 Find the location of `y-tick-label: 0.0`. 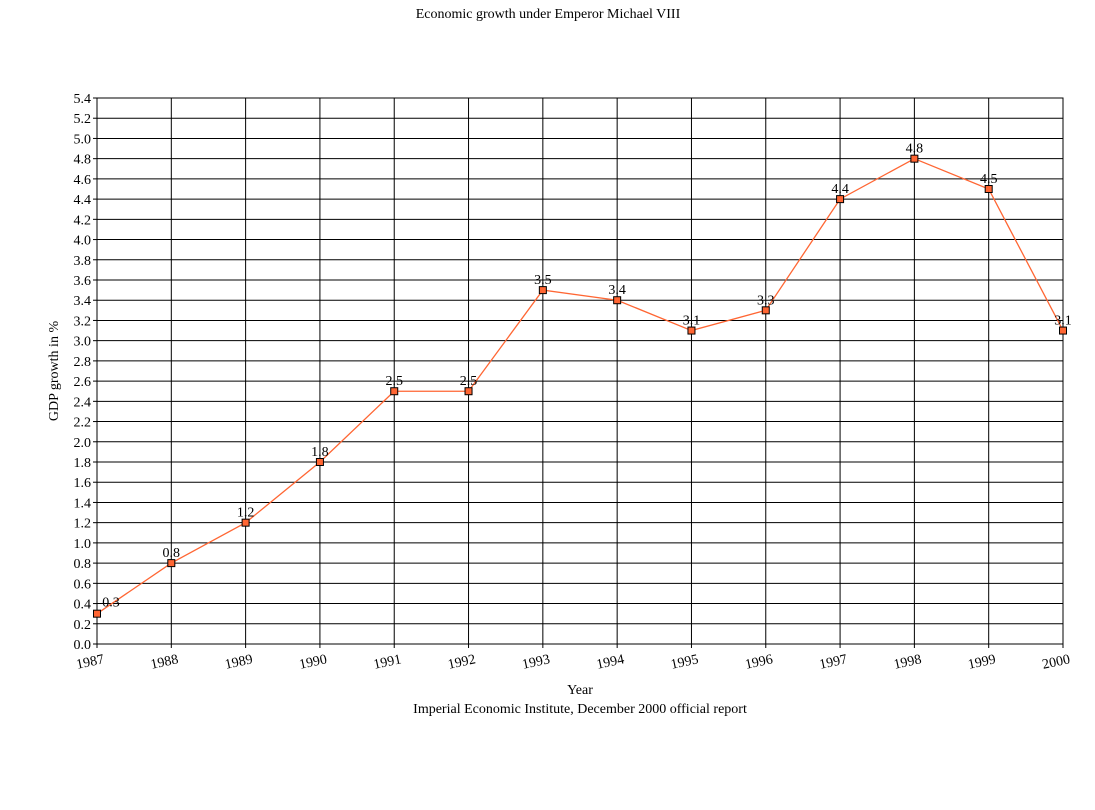

y-tick-label: 0.0 is located at coordinates (83, 645).